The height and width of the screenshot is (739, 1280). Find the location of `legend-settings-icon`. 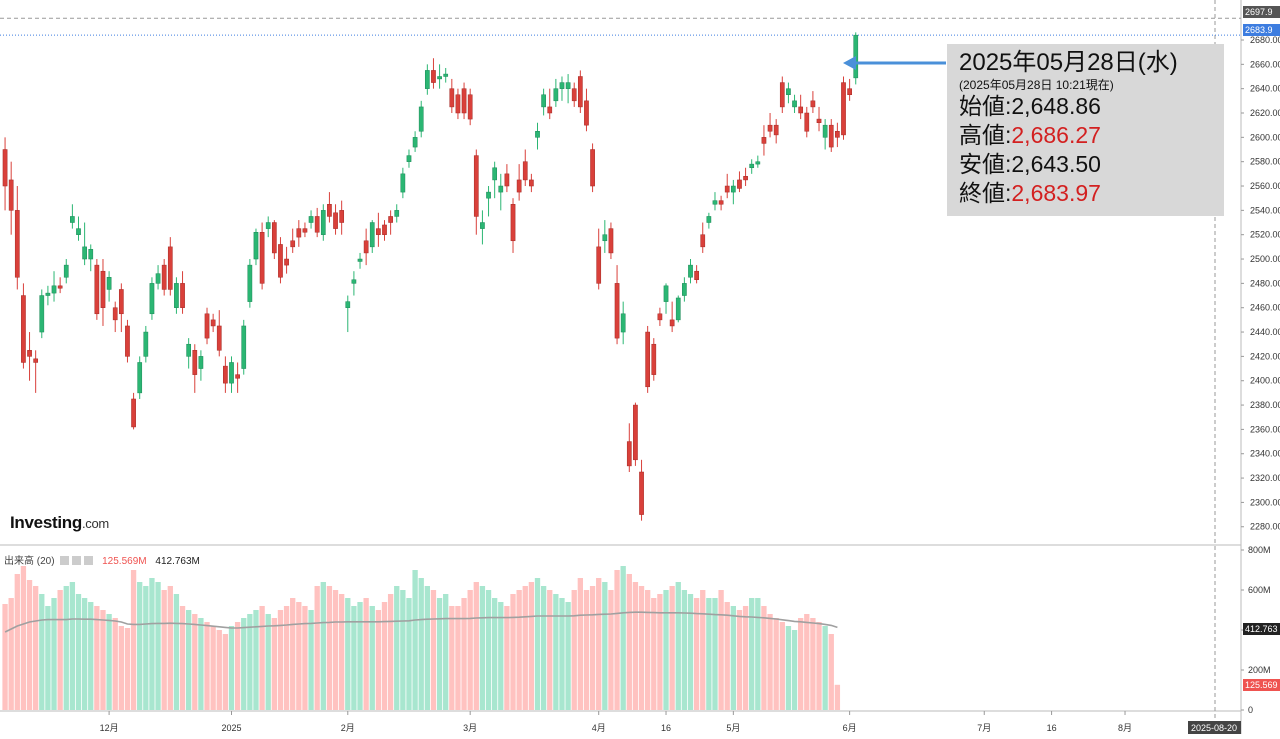

legend-settings-icon is located at coordinates (65, 560).